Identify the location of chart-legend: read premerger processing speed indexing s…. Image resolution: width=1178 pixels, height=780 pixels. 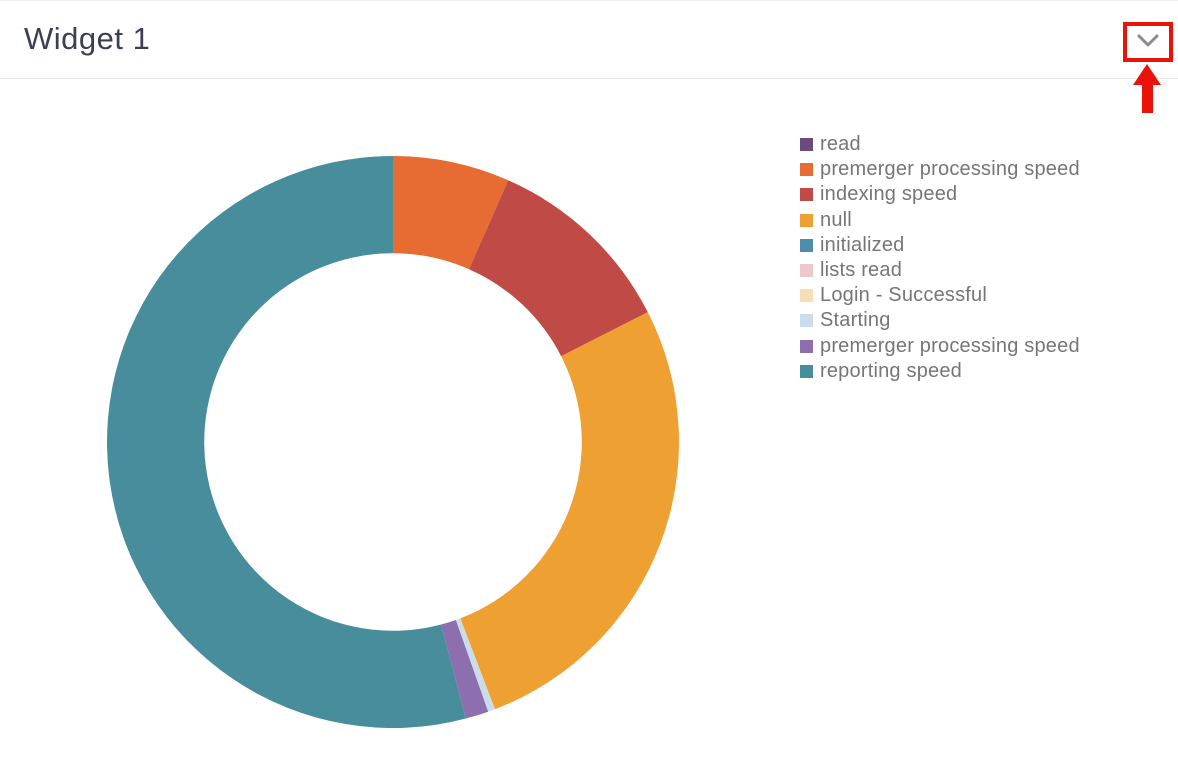
(940, 258).